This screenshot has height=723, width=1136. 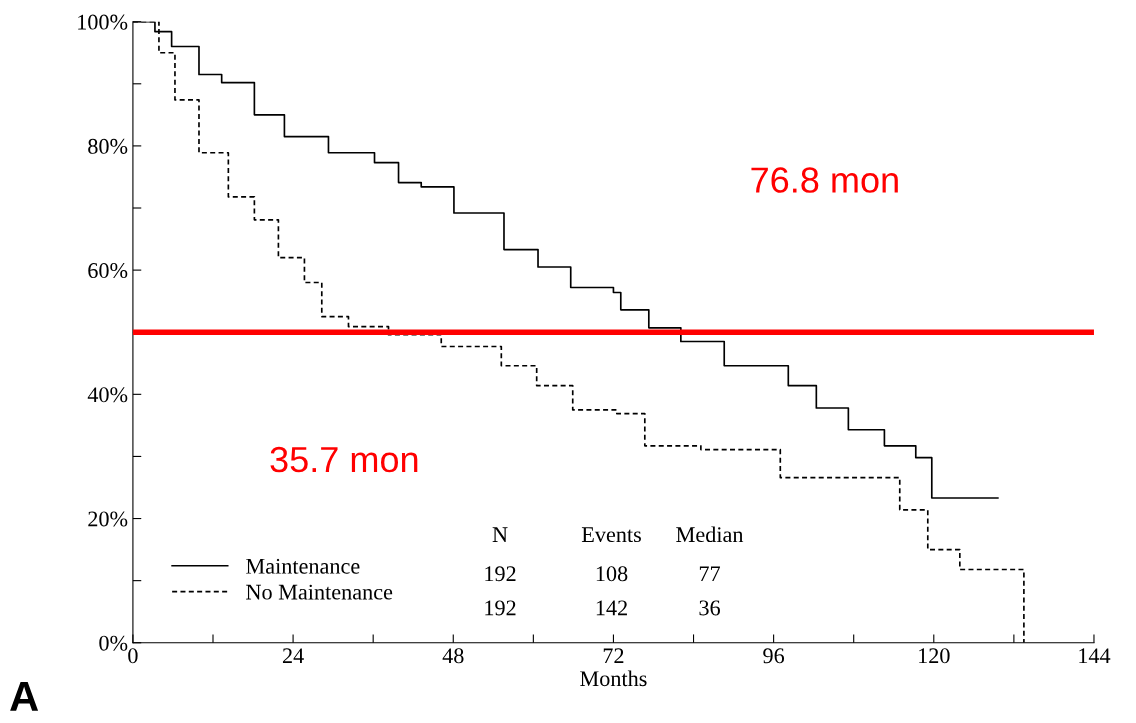 I want to click on annotation: 142, so click(x=611, y=608).